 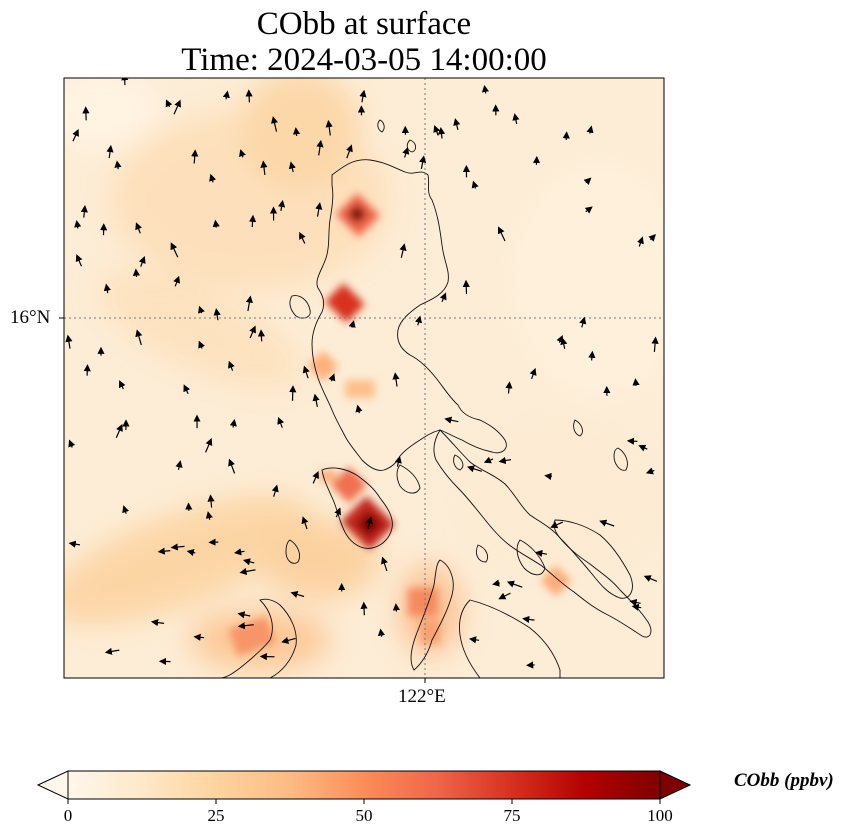 I want to click on colorbar-tick-25: 25, so click(x=216, y=815).